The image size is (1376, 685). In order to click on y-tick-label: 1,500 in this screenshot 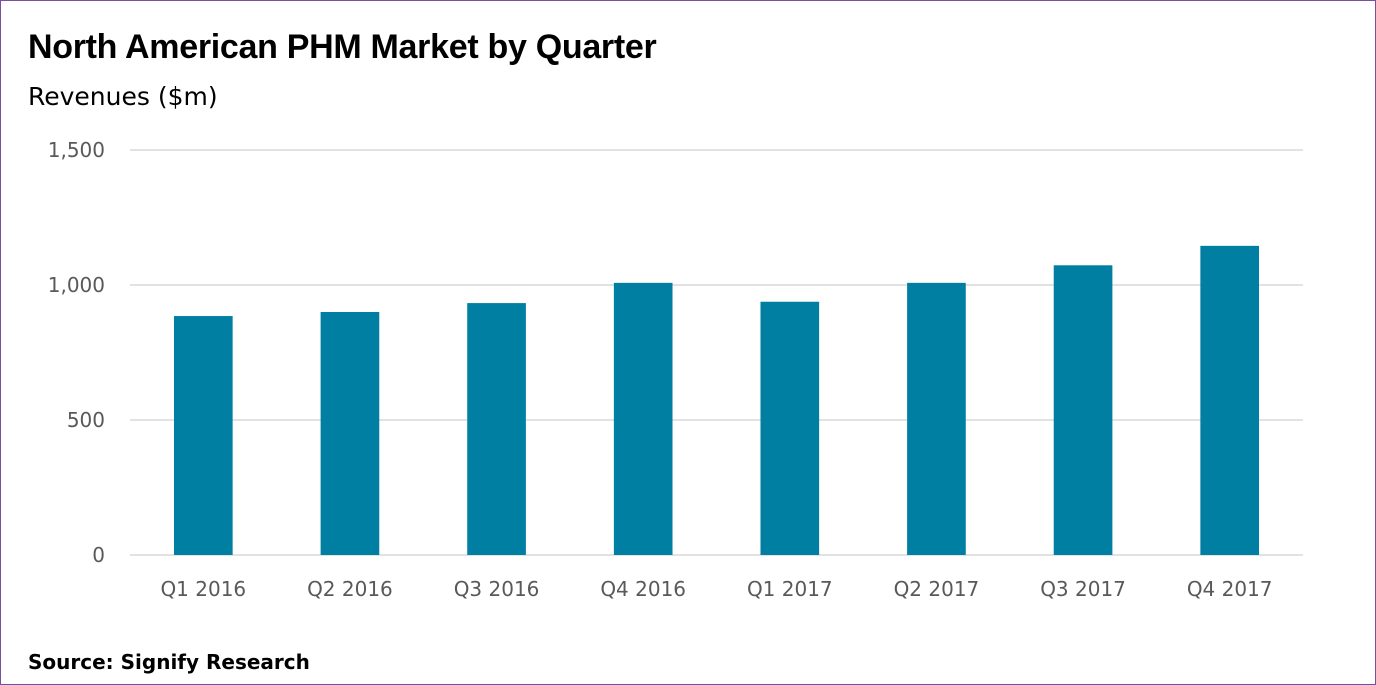, I will do `click(76, 150)`.